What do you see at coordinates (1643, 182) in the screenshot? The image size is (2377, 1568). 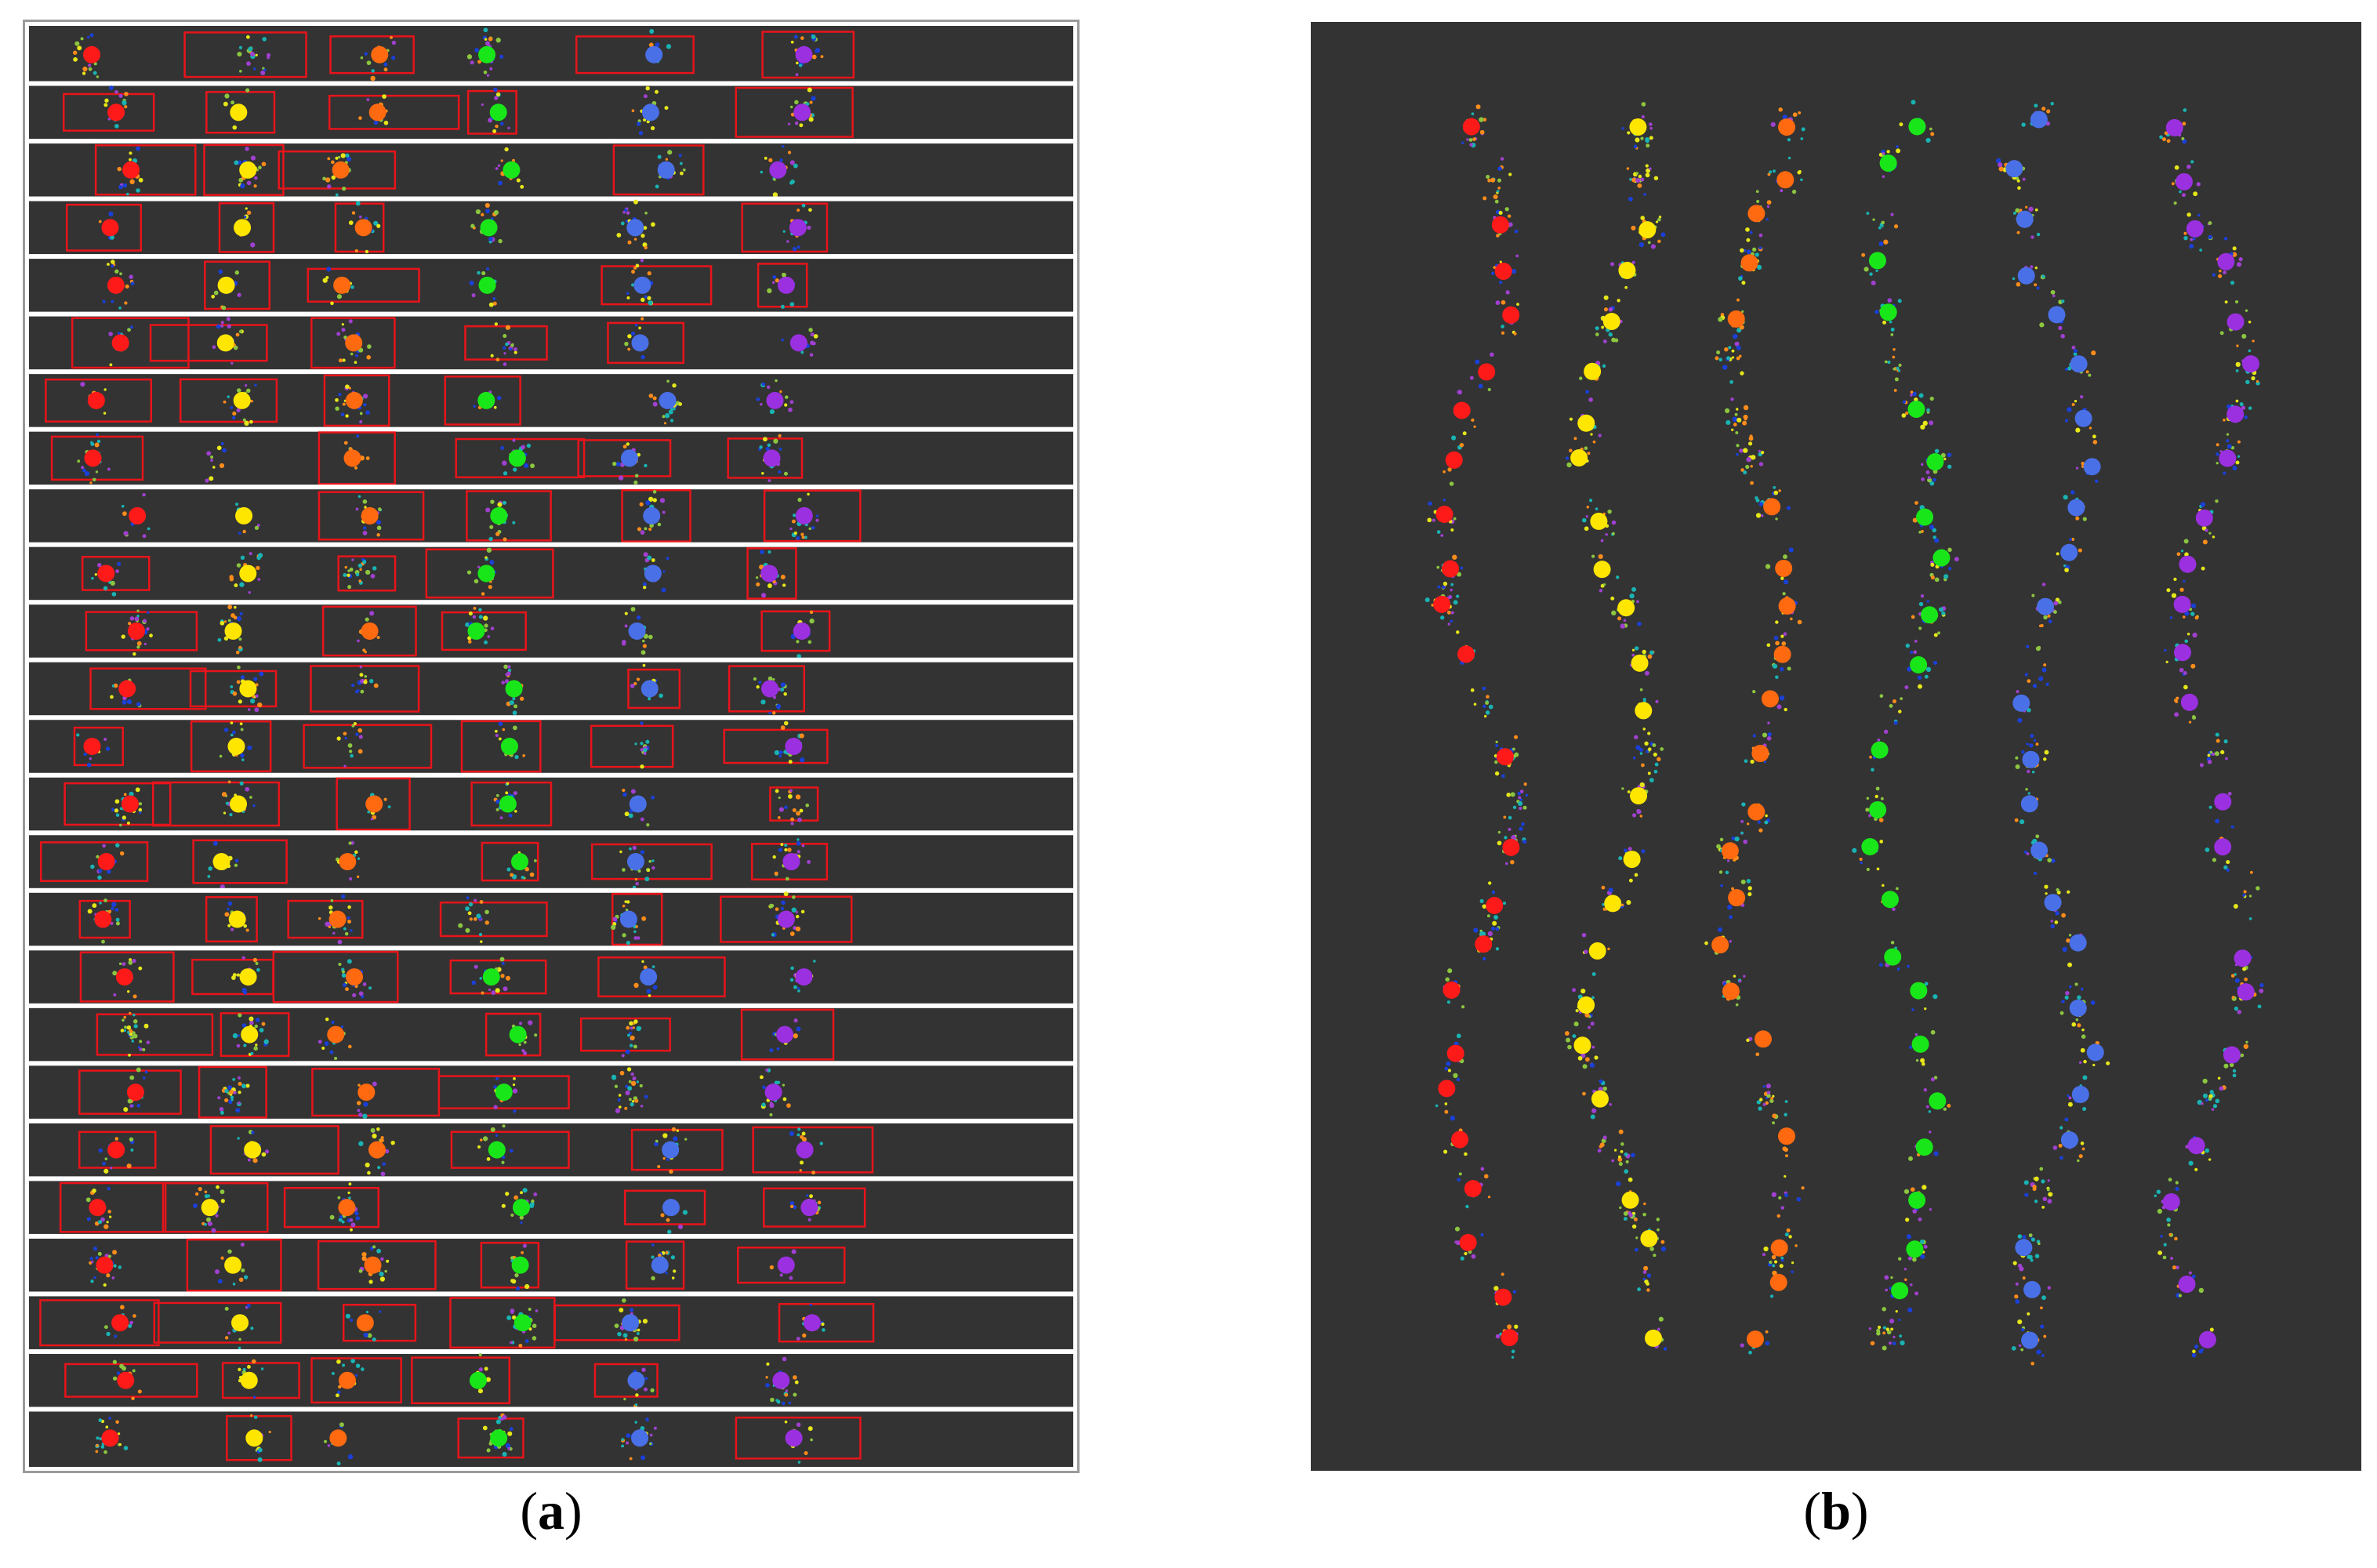 I see `noise-points` at bounding box center [1643, 182].